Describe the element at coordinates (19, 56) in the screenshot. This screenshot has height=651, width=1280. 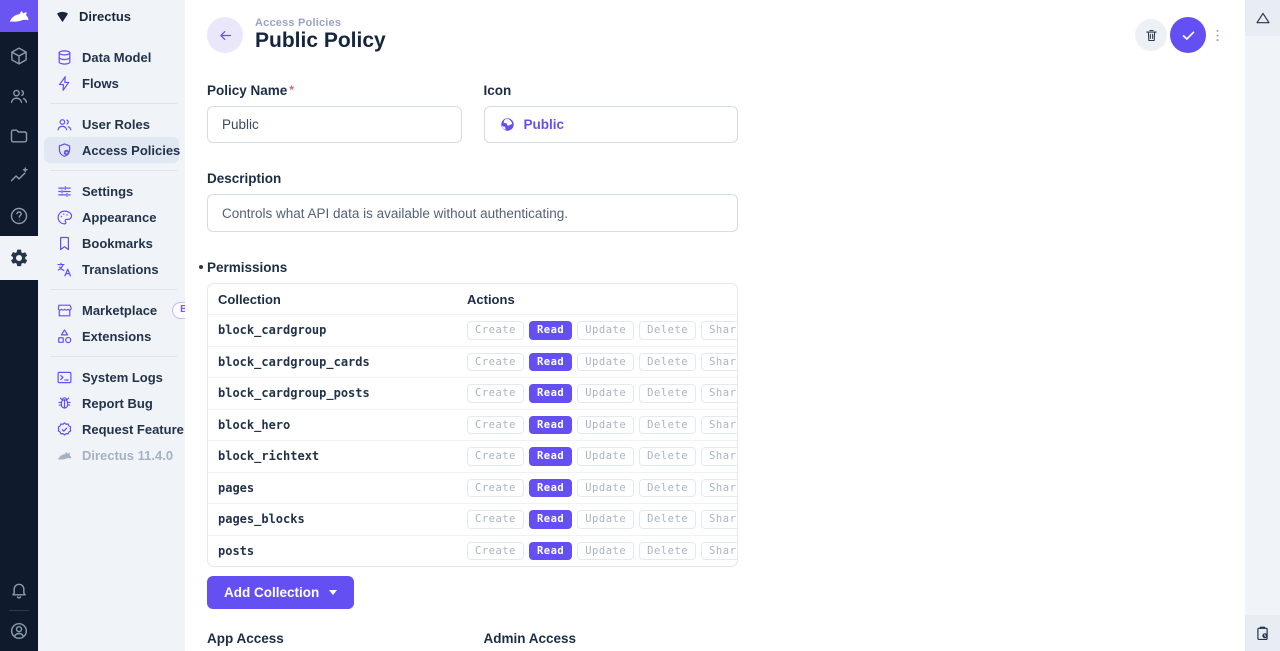
I see `content-module` at that location.